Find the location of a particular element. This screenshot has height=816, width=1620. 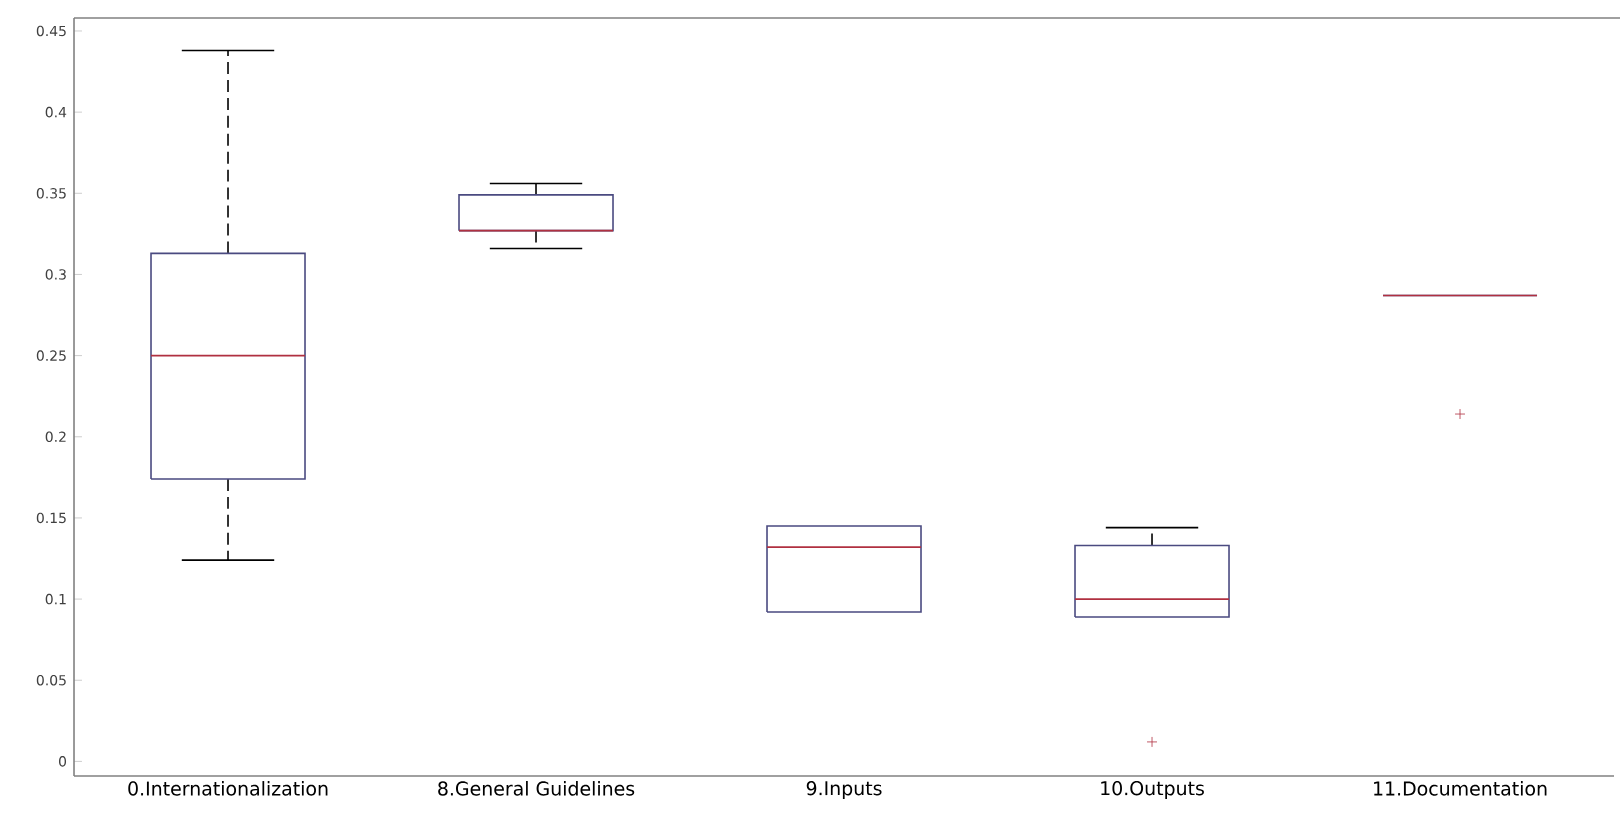

x-tick-label: 10.Outputs is located at coordinates (1152, 790).